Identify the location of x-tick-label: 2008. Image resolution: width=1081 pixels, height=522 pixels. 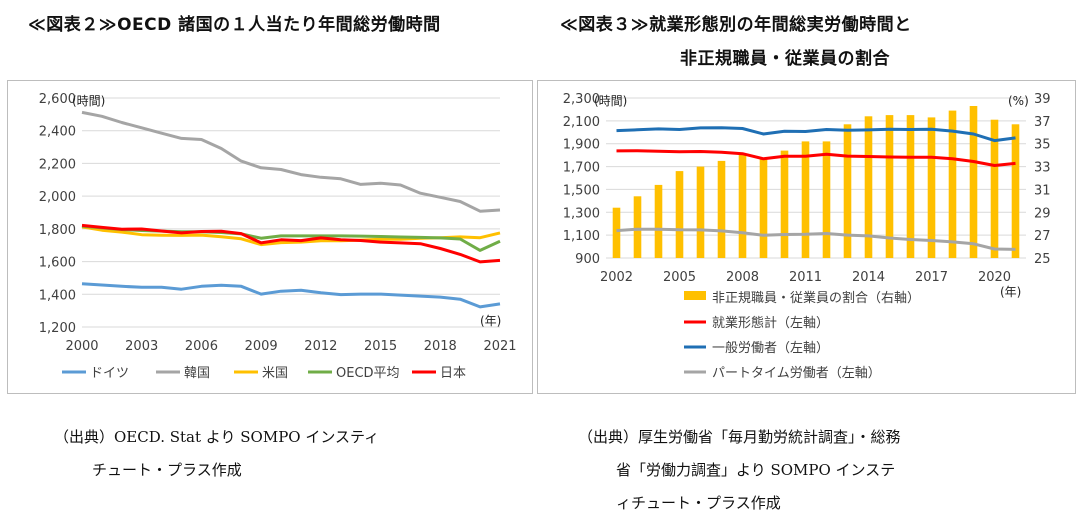
(742, 277).